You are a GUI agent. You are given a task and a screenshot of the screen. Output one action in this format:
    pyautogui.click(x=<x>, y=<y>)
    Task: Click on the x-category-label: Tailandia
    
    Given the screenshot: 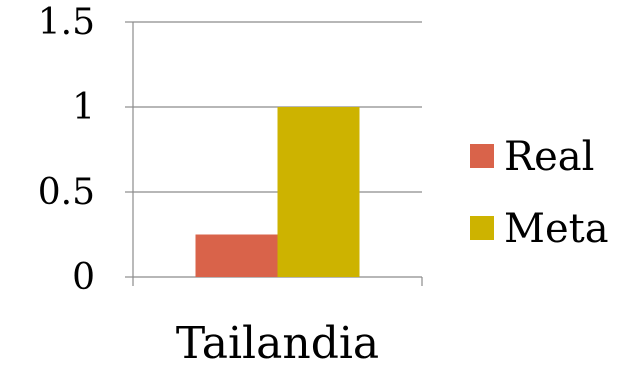 What is the action you would take?
    pyautogui.click(x=277, y=342)
    